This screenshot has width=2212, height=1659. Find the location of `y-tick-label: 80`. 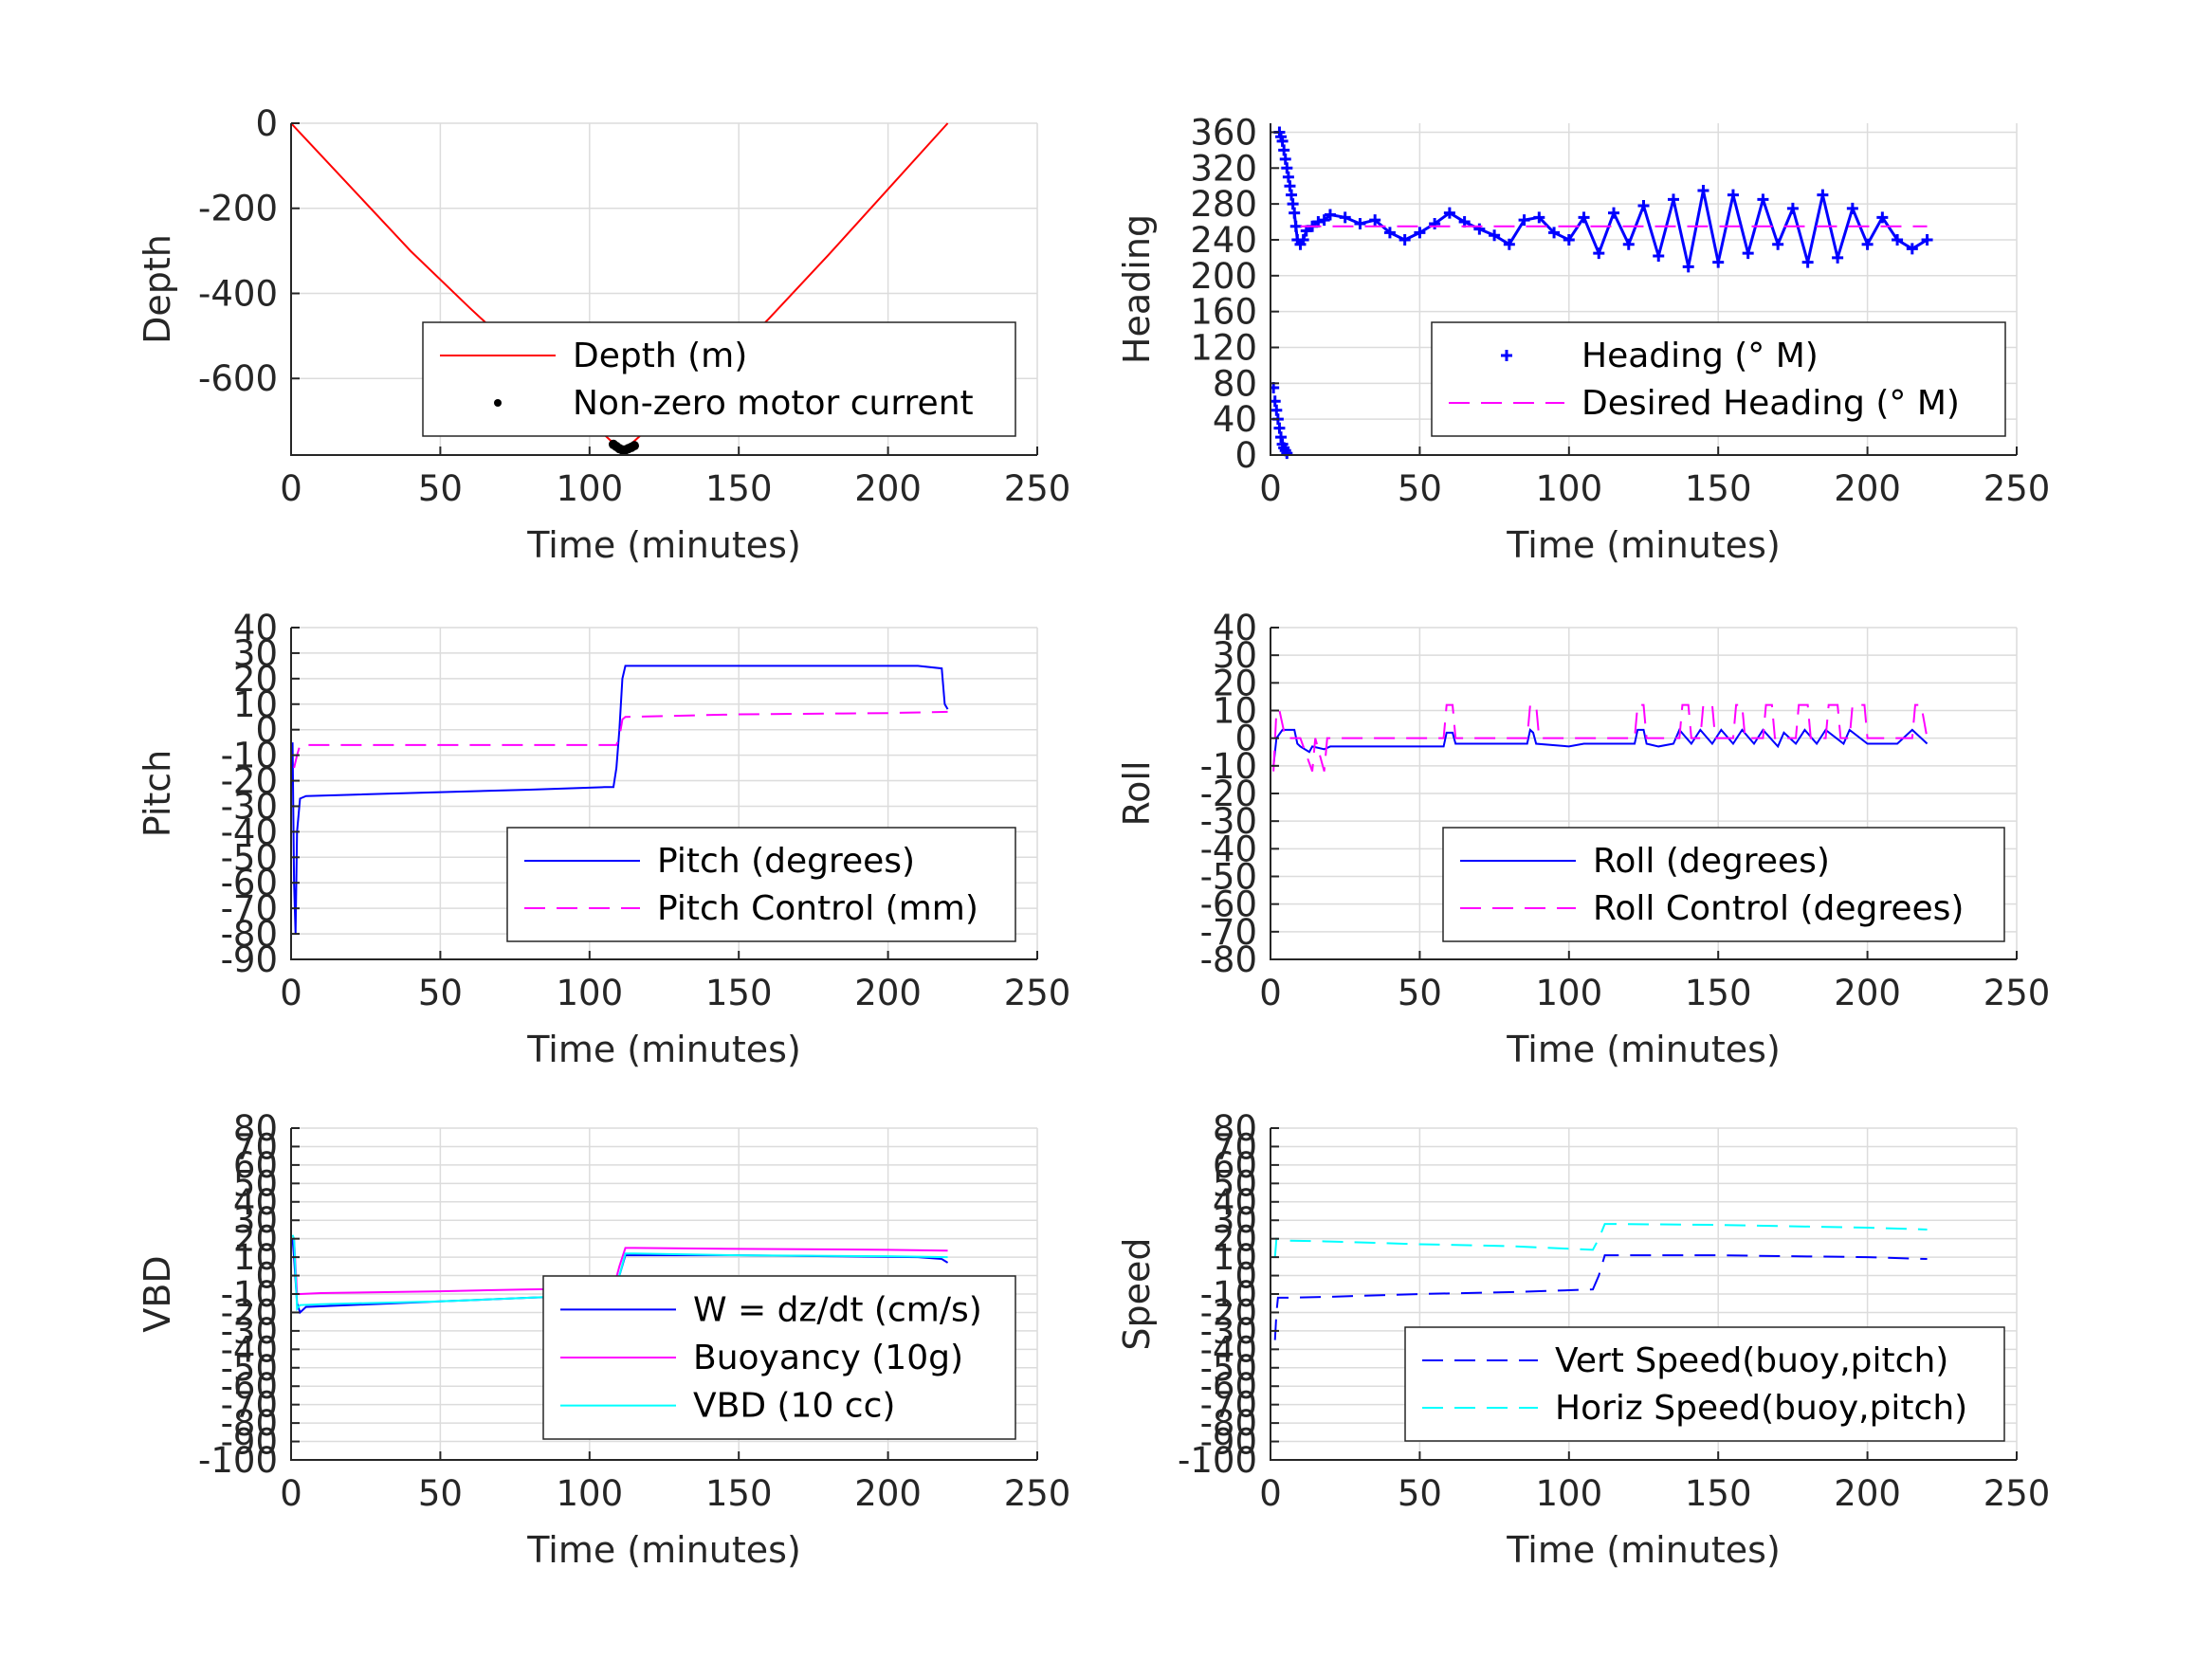

y-tick-label: 80 is located at coordinates (1235, 1128).